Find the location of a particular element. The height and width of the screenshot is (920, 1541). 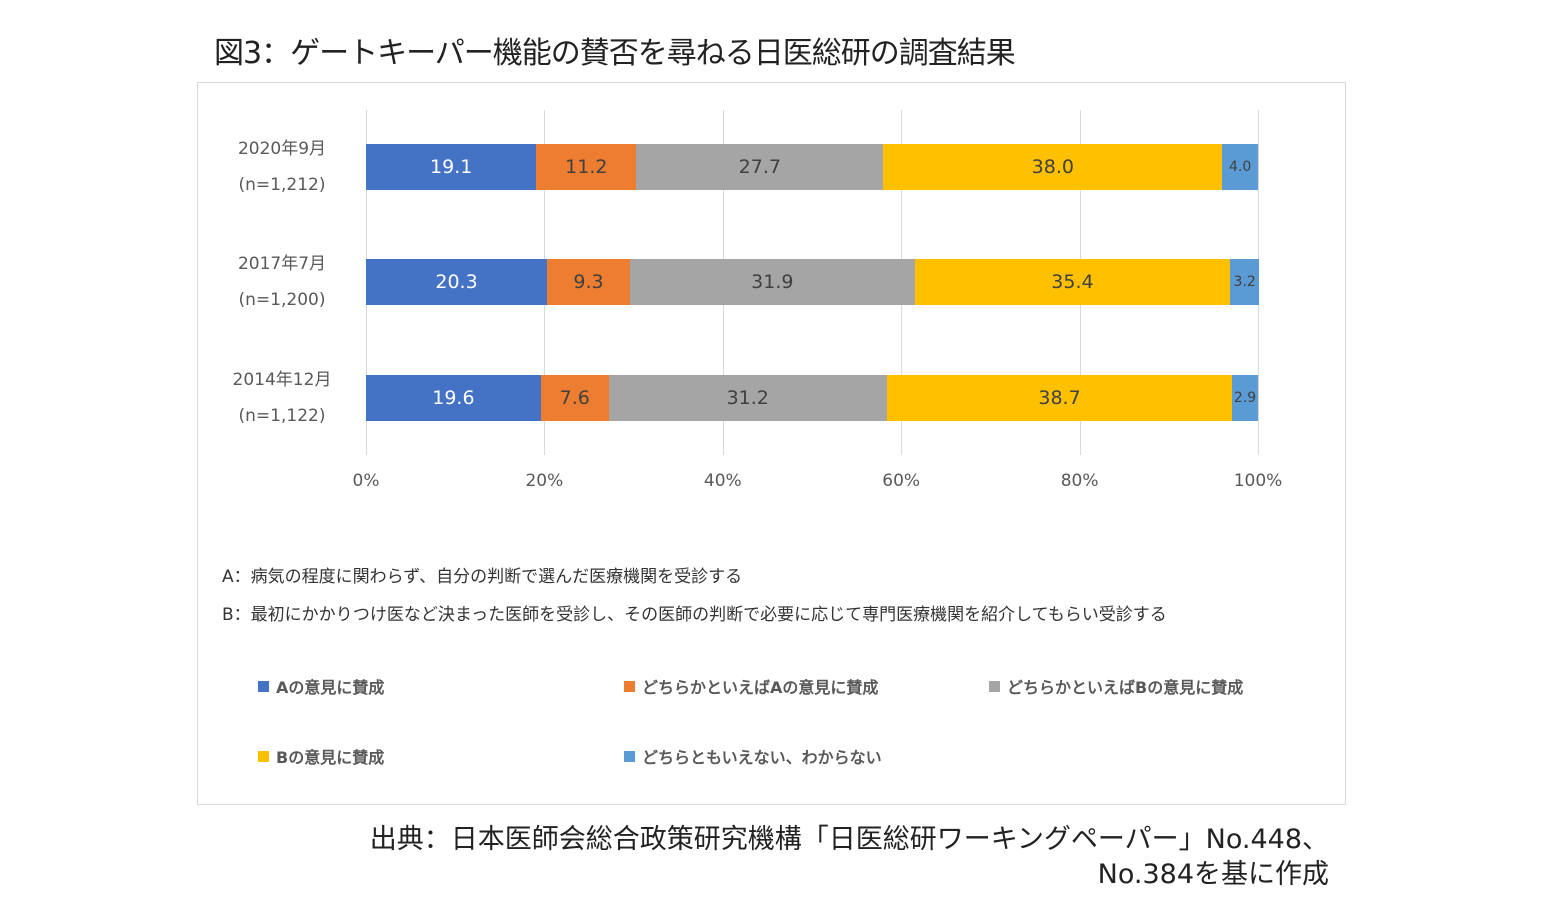

data-label: 31.2 is located at coordinates (747, 398).